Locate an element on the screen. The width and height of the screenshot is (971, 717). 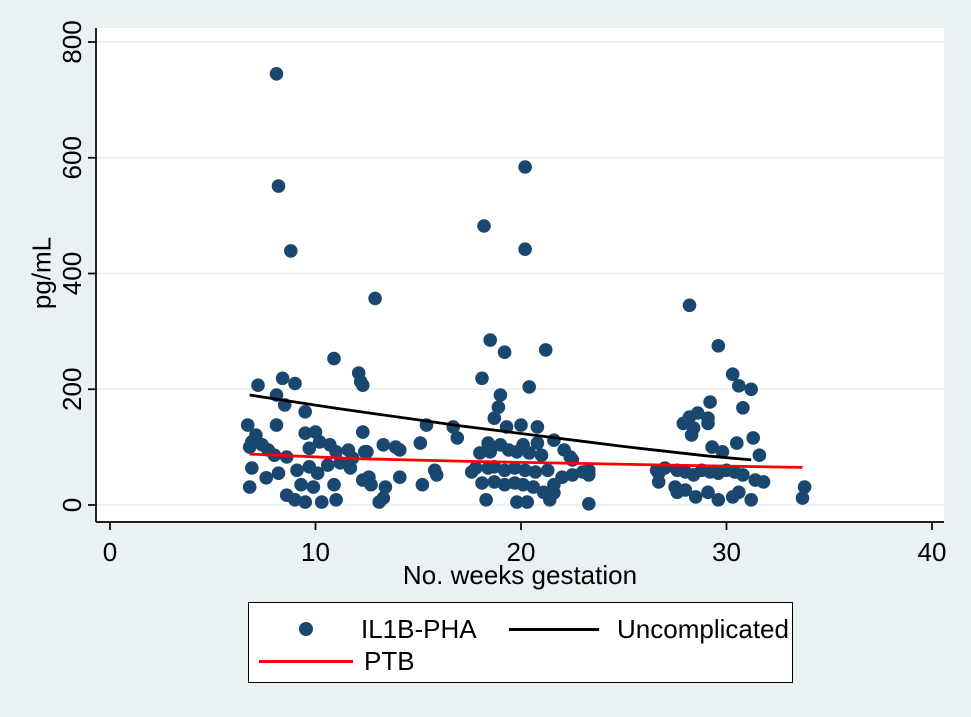
y-axis: 0 200 400 600 800 is located at coordinates (77, 271).